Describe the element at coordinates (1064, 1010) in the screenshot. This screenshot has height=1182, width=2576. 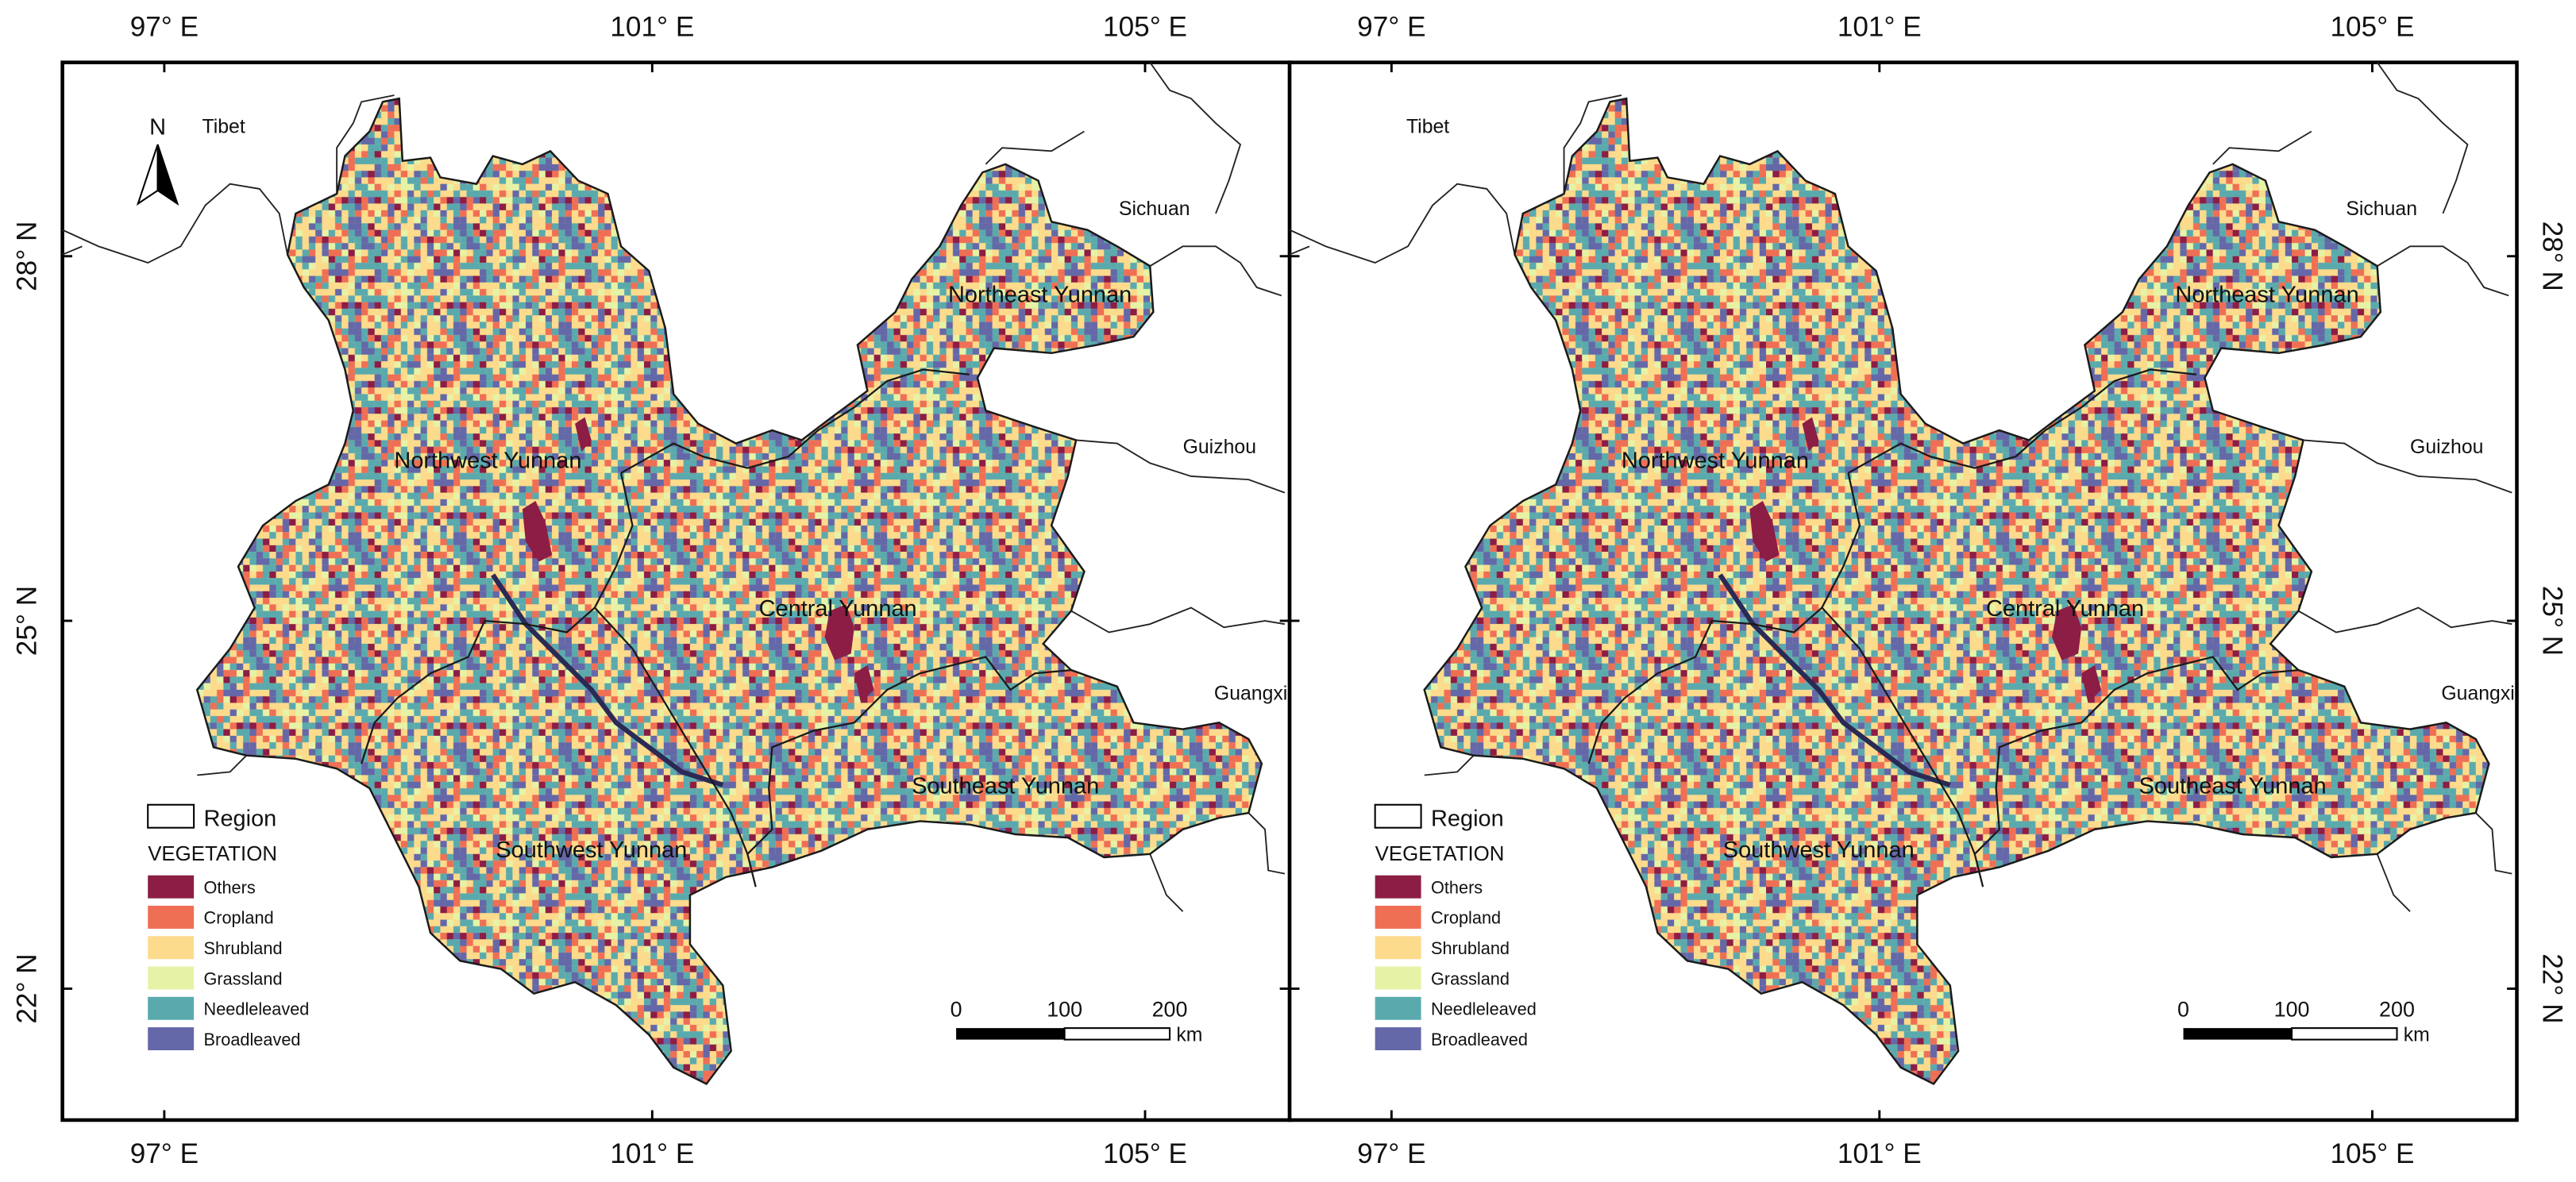
I see `scale-tick-100: 100` at that location.